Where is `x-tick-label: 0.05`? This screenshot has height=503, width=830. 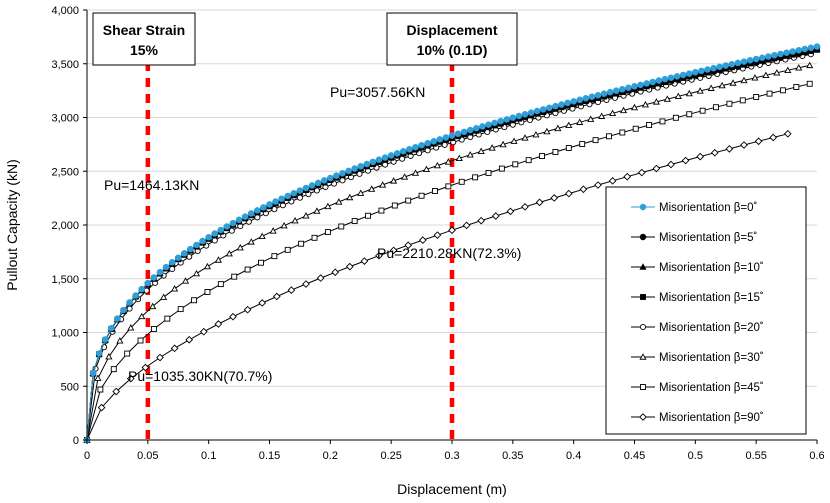 x-tick-label: 0.05 is located at coordinates (147, 456).